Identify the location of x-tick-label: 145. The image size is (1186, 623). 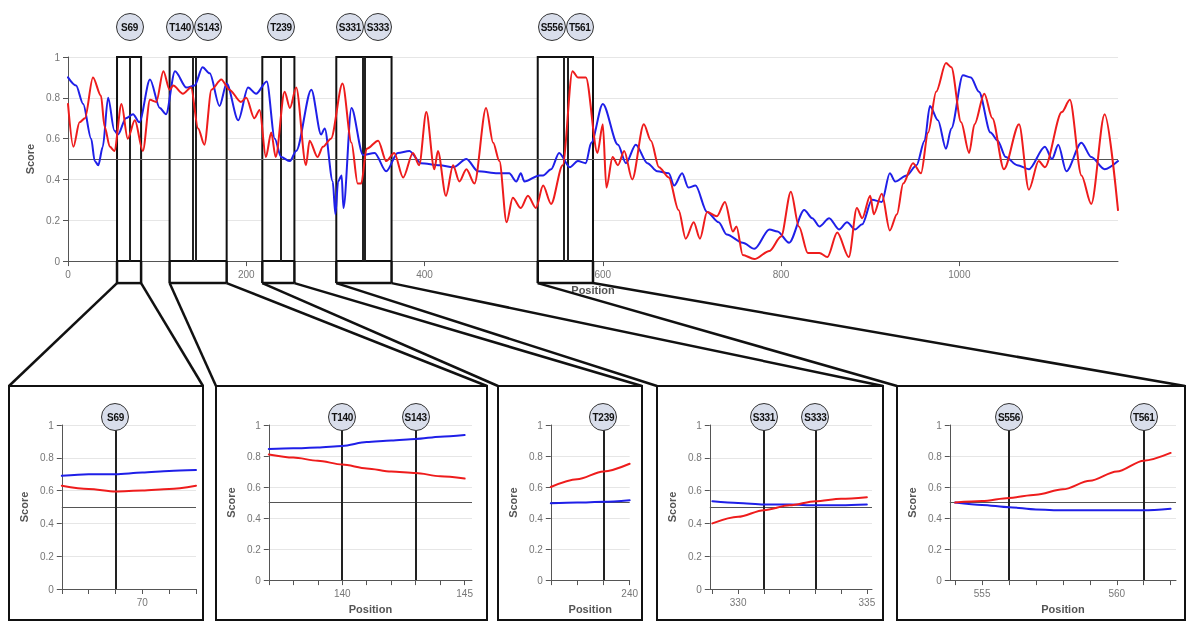
(465, 593).